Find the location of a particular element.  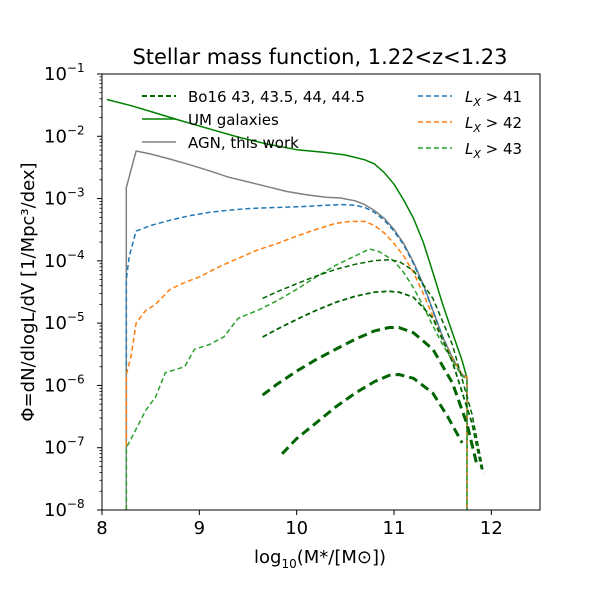

legend-label-lx-gt-43: LX > 43 is located at coordinates (493, 150).